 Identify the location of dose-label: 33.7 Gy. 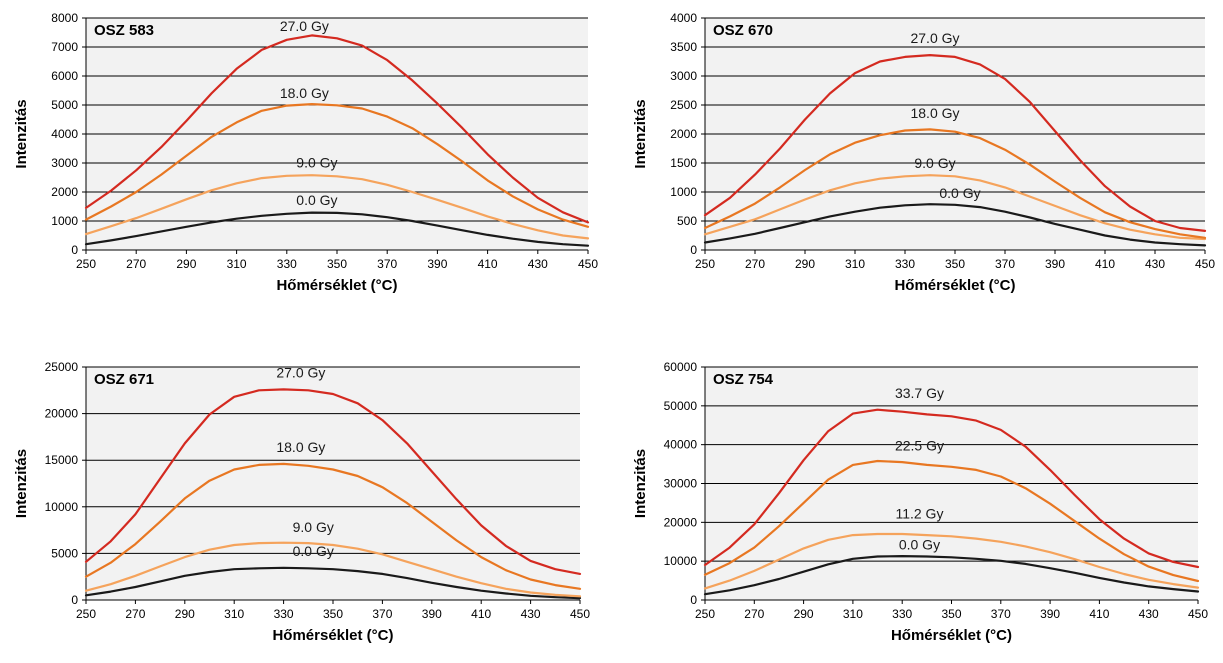
(919, 393).